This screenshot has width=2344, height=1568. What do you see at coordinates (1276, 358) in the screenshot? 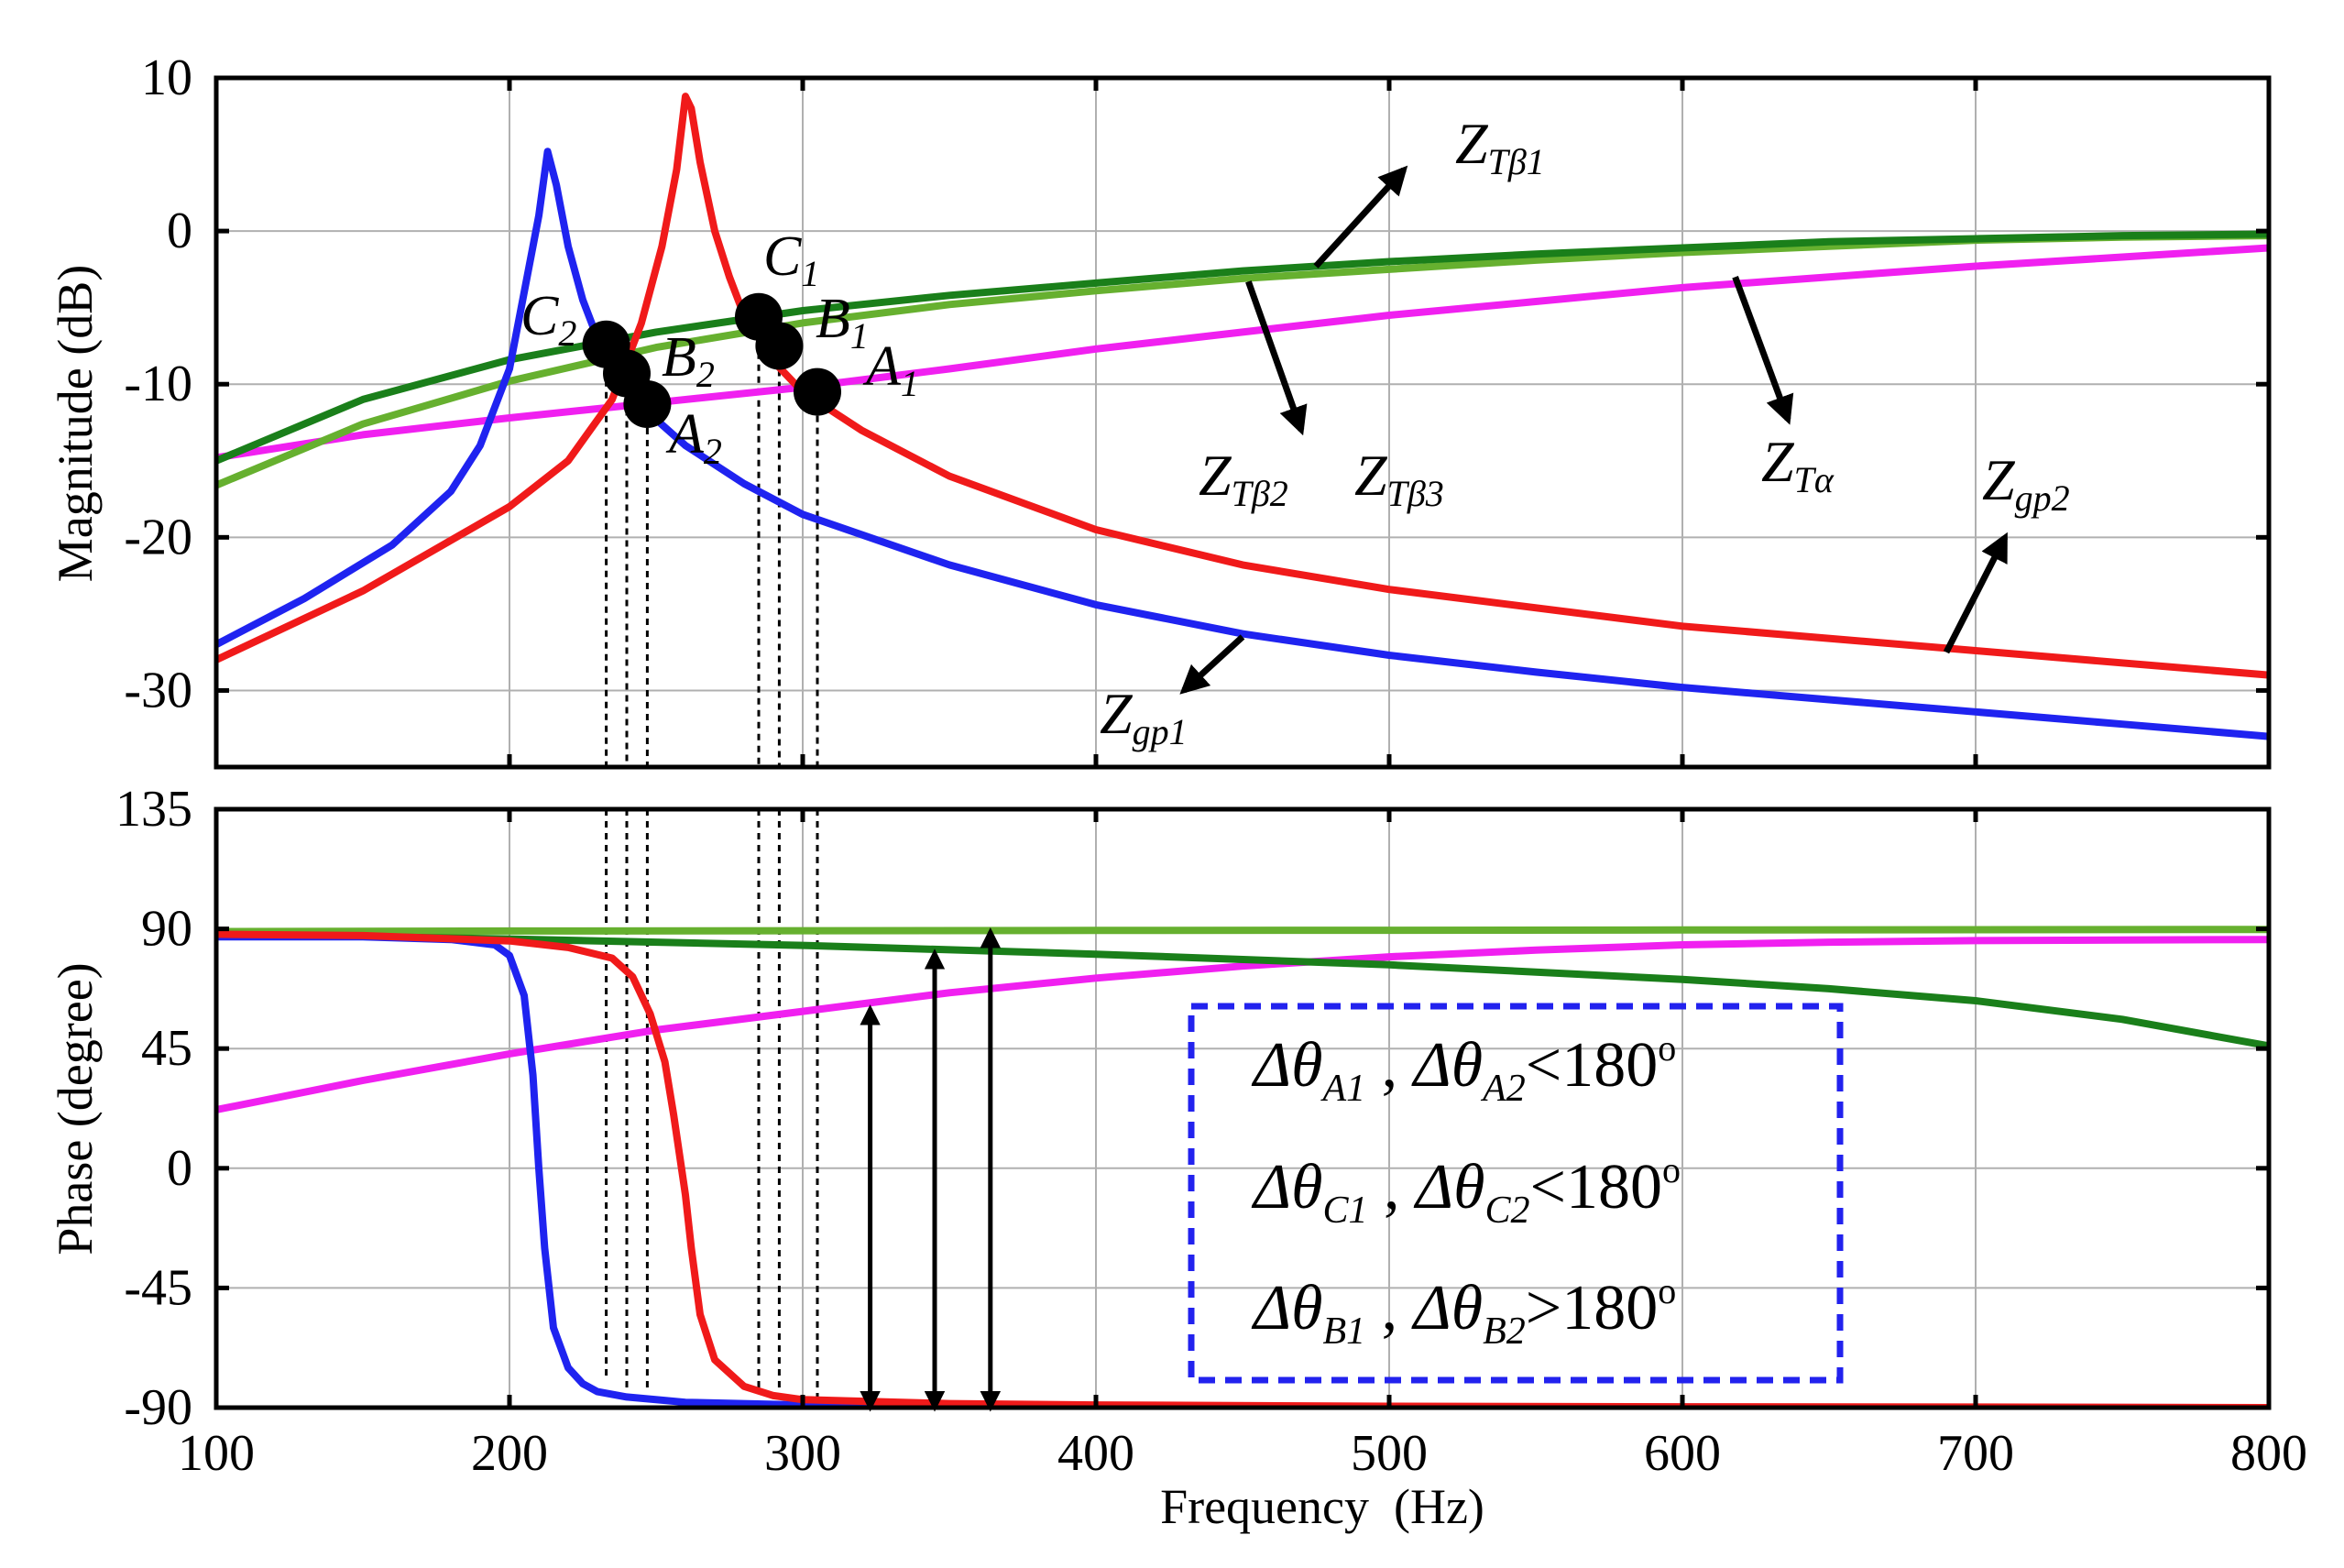
I see `annotation-arrow-tx2` at bounding box center [1276, 358].